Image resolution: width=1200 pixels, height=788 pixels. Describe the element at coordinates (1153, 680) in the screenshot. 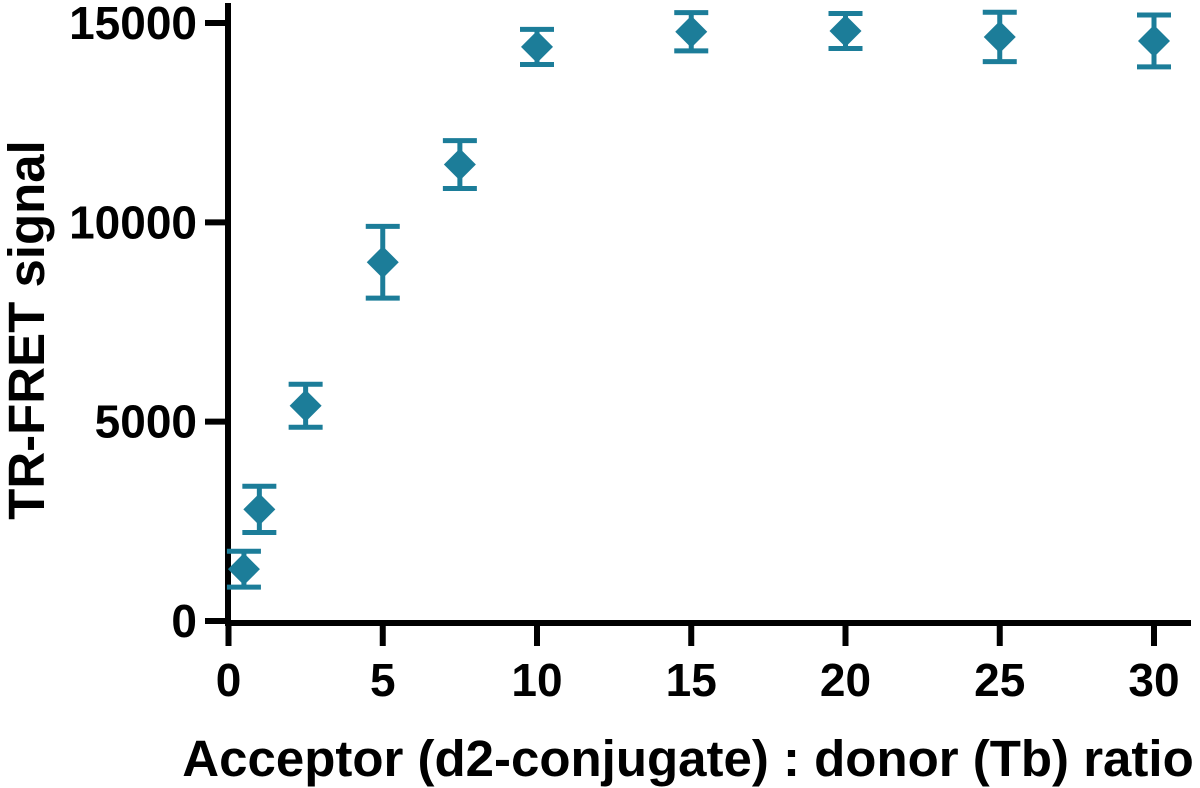

I see `x-tick-label: 30` at that location.